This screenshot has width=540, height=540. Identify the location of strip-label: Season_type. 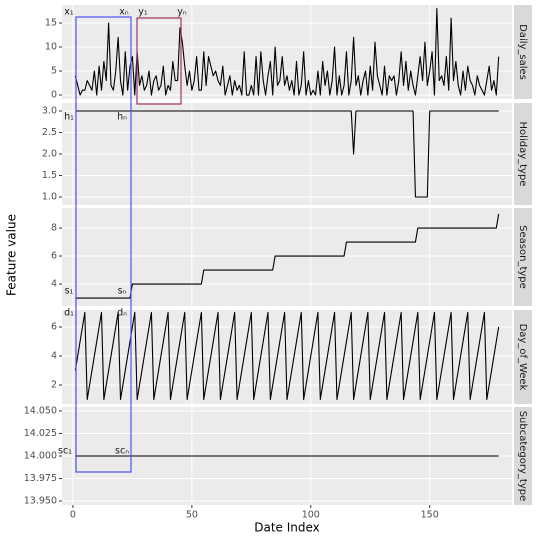
(522, 257).